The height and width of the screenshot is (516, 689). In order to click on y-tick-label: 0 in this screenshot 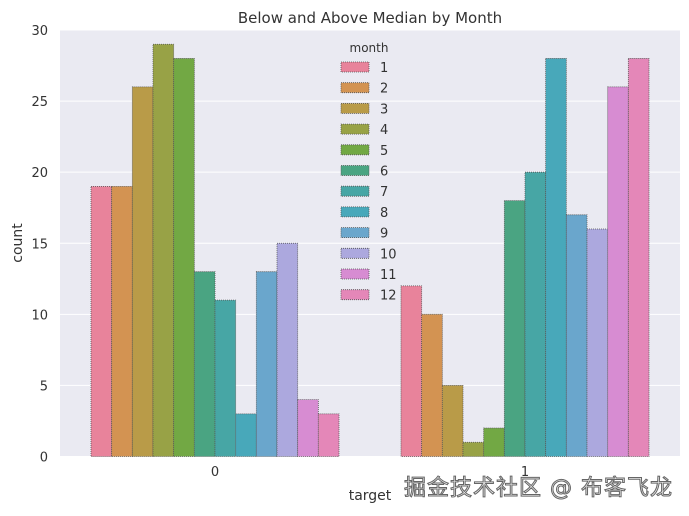, I will do `click(44, 458)`.